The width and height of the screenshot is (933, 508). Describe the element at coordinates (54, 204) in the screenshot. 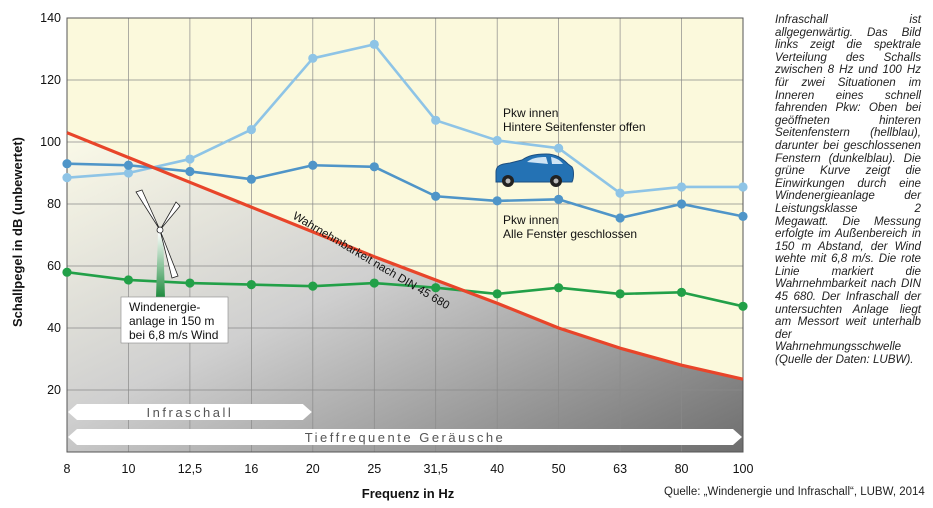

I see `y-tick-label: 80` at that location.